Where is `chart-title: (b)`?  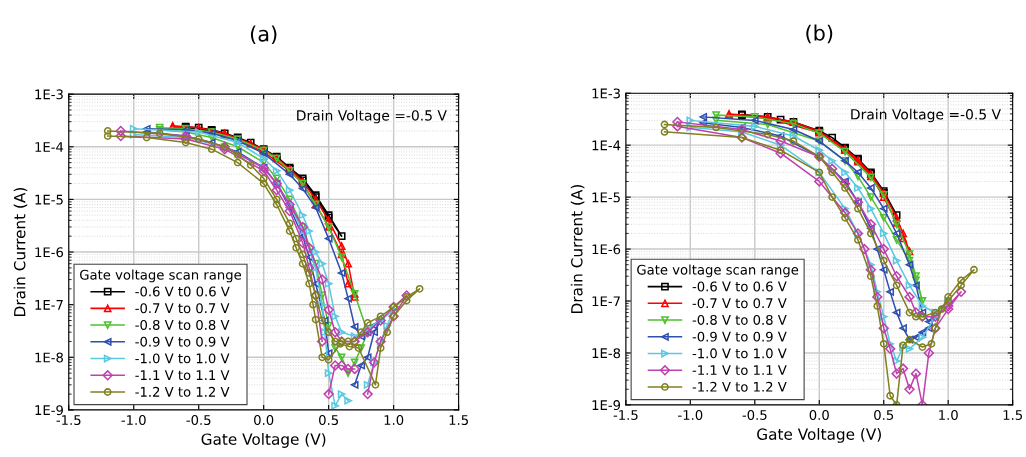
chart-title: (b) is located at coordinates (819, 34).